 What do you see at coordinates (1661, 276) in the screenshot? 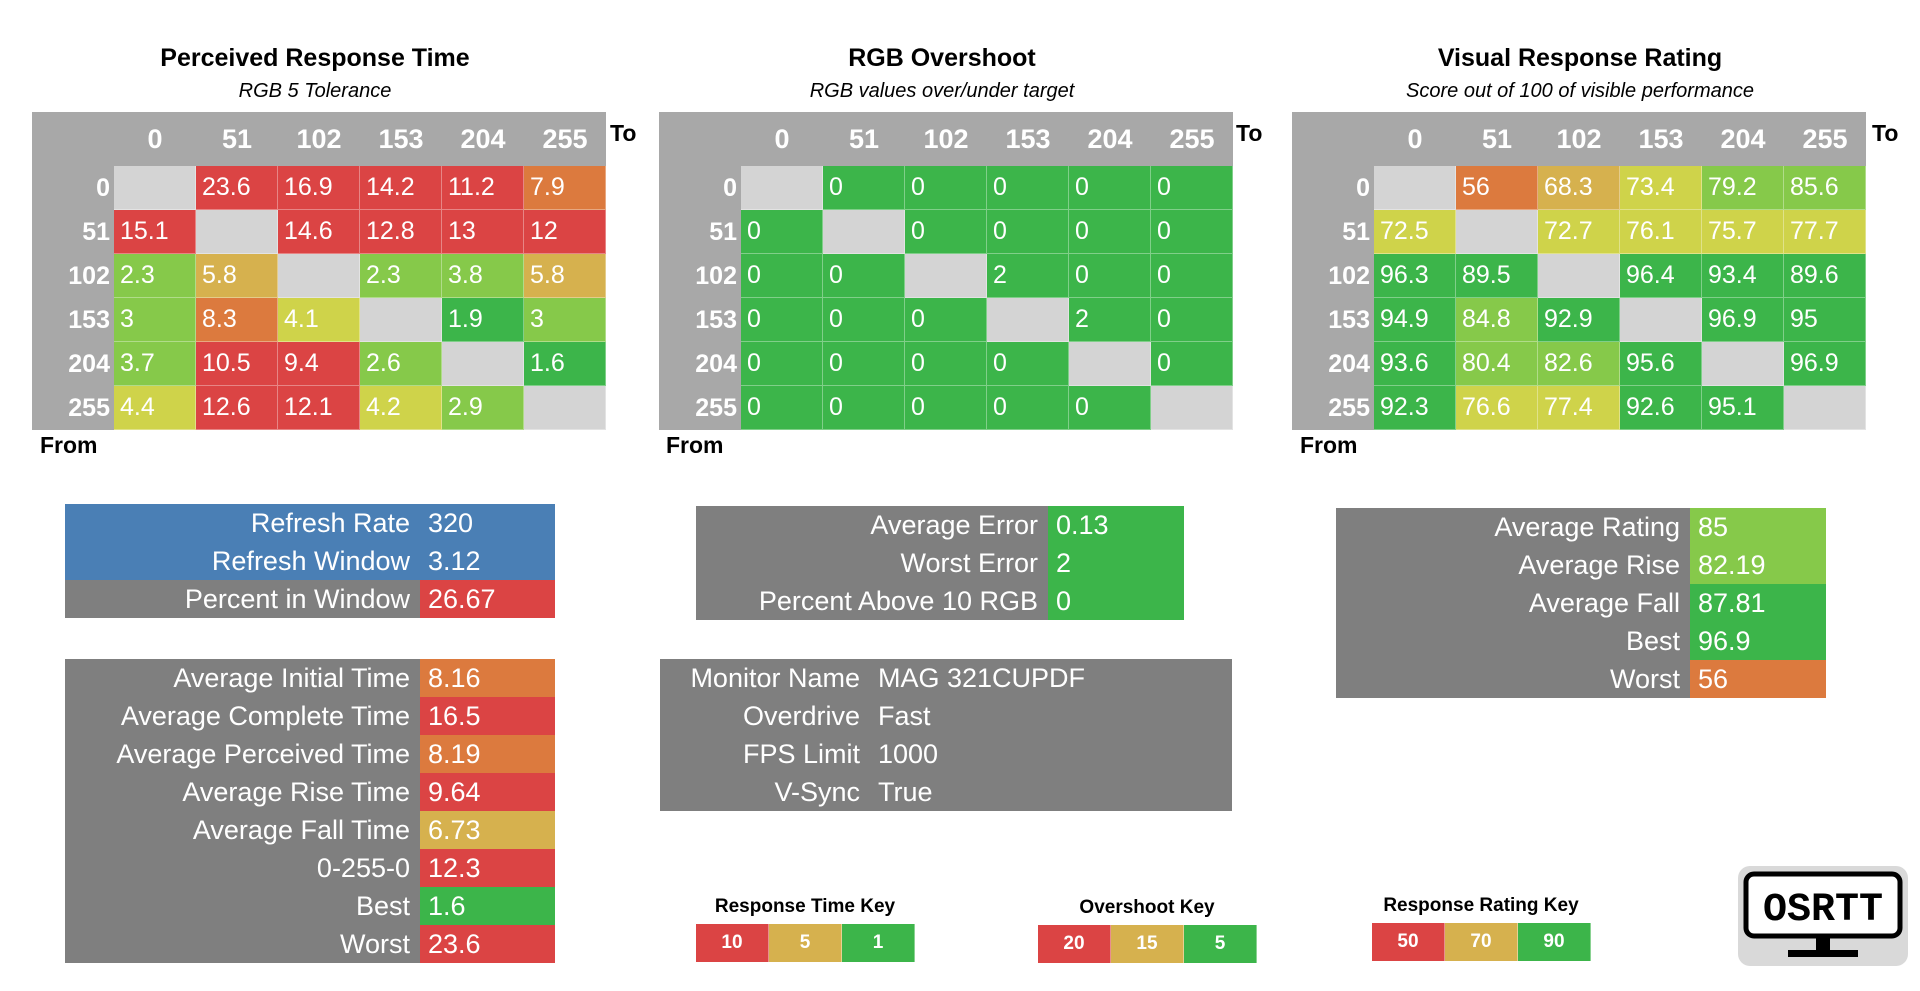
I see `heatmap-cell: 96.4` at bounding box center [1661, 276].